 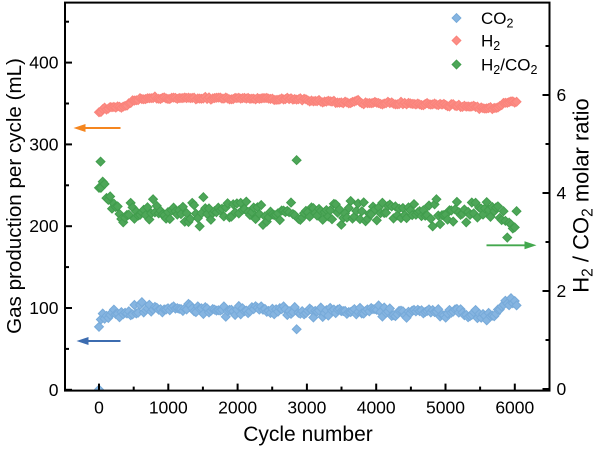 What do you see at coordinates (43, 226) in the screenshot?
I see `svg-text: 200` at bounding box center [43, 226].